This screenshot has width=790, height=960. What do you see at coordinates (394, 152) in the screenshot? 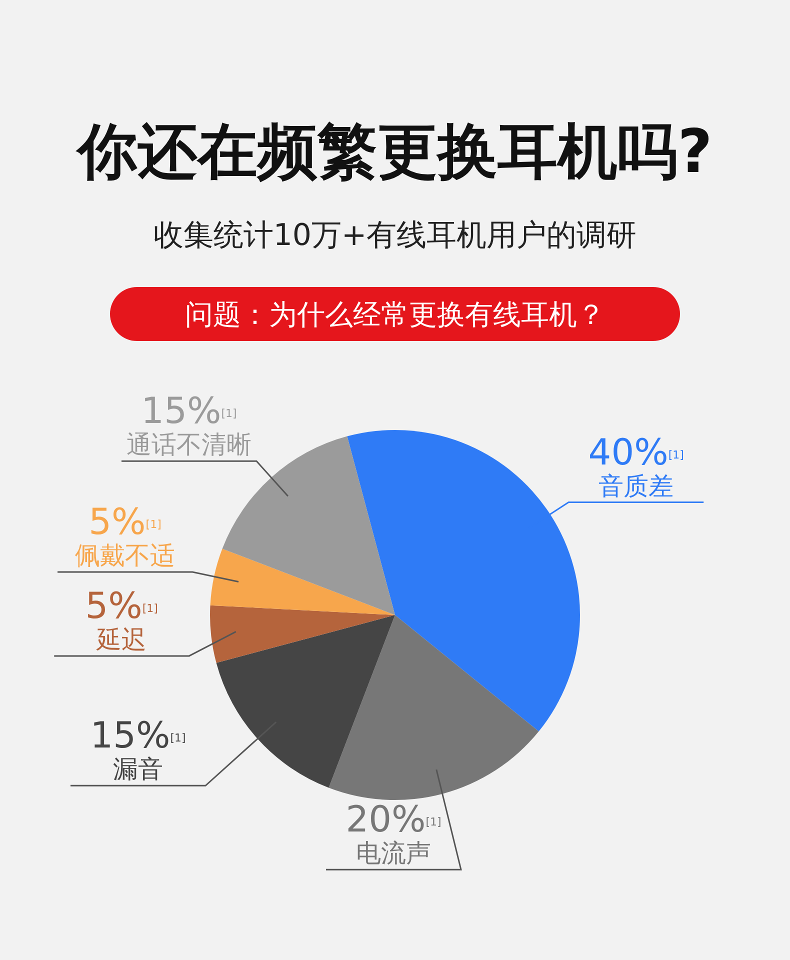
I see `chart-title: 你还在频繁更换耳机吗?` at bounding box center [394, 152].